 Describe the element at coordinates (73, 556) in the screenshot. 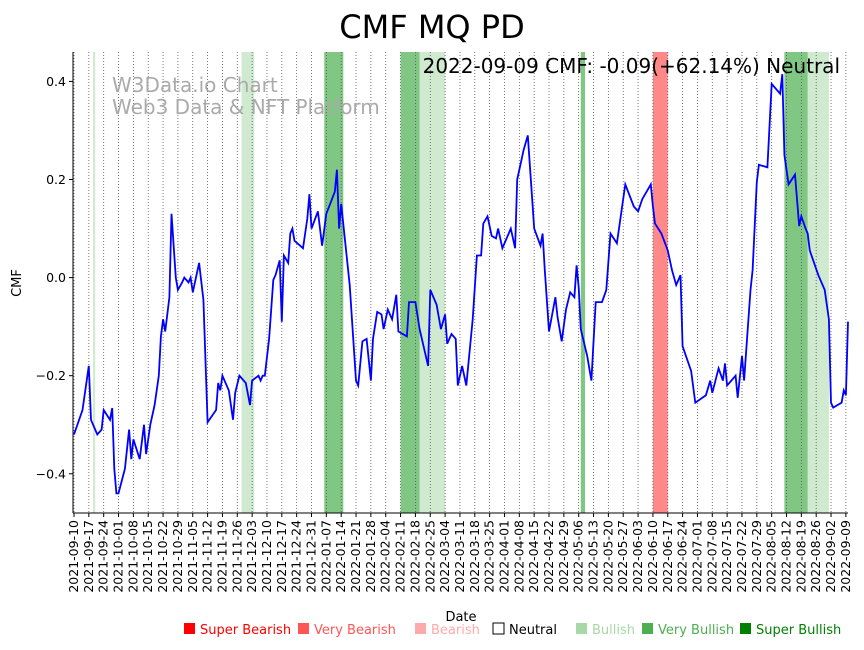

I see `x-tick-label: 2021-09-10` at that location.